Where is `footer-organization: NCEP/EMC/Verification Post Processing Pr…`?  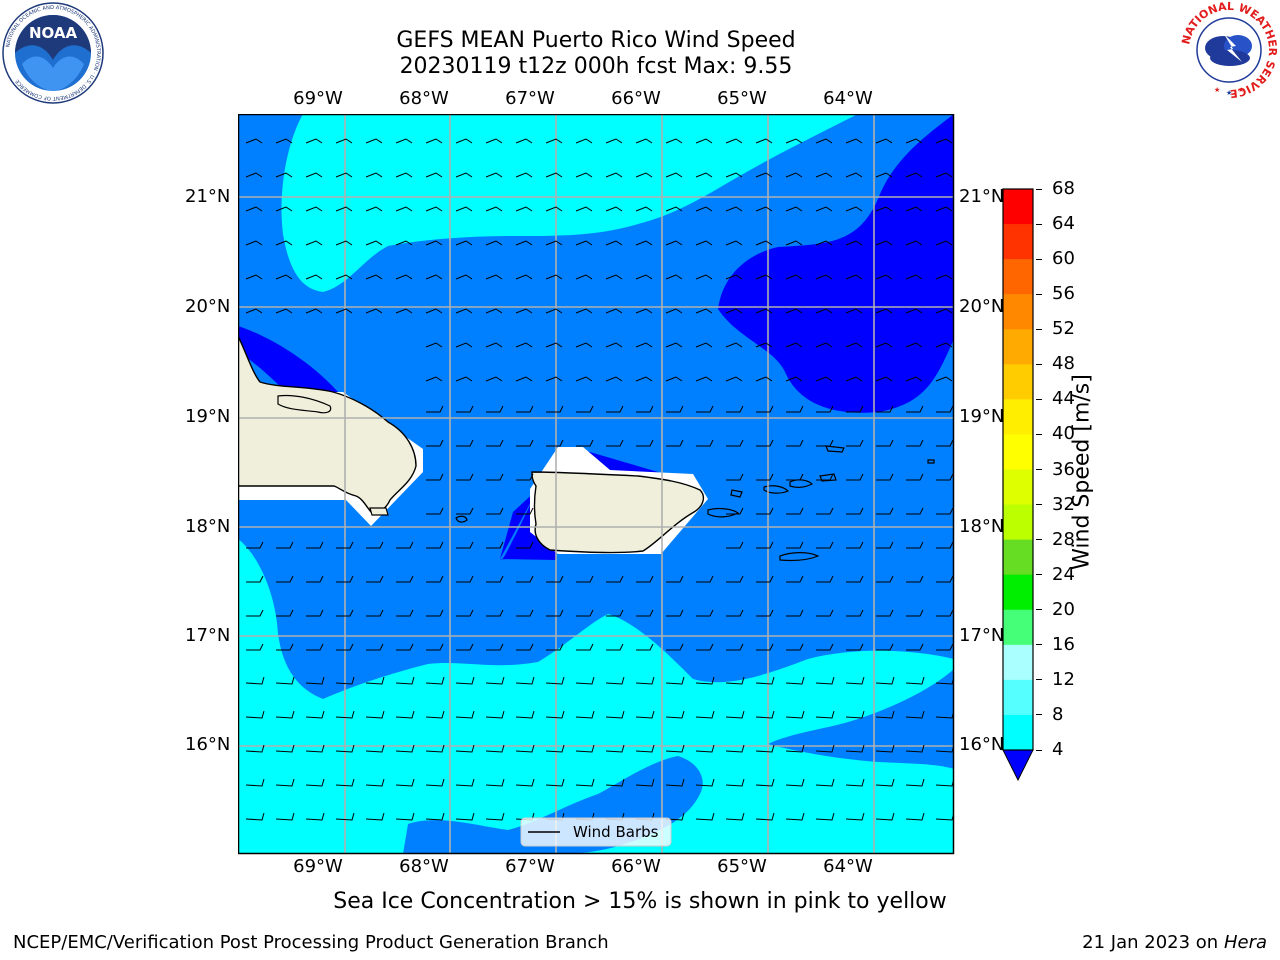
footer-organization: NCEP/EMC/Verification Post Processing Pr… is located at coordinates (311, 942).